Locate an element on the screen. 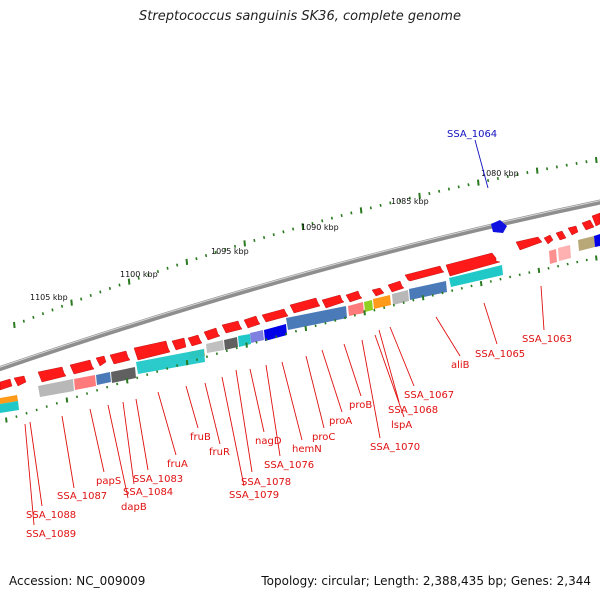  gene-label-alib: aliB is located at coordinates (460, 365).